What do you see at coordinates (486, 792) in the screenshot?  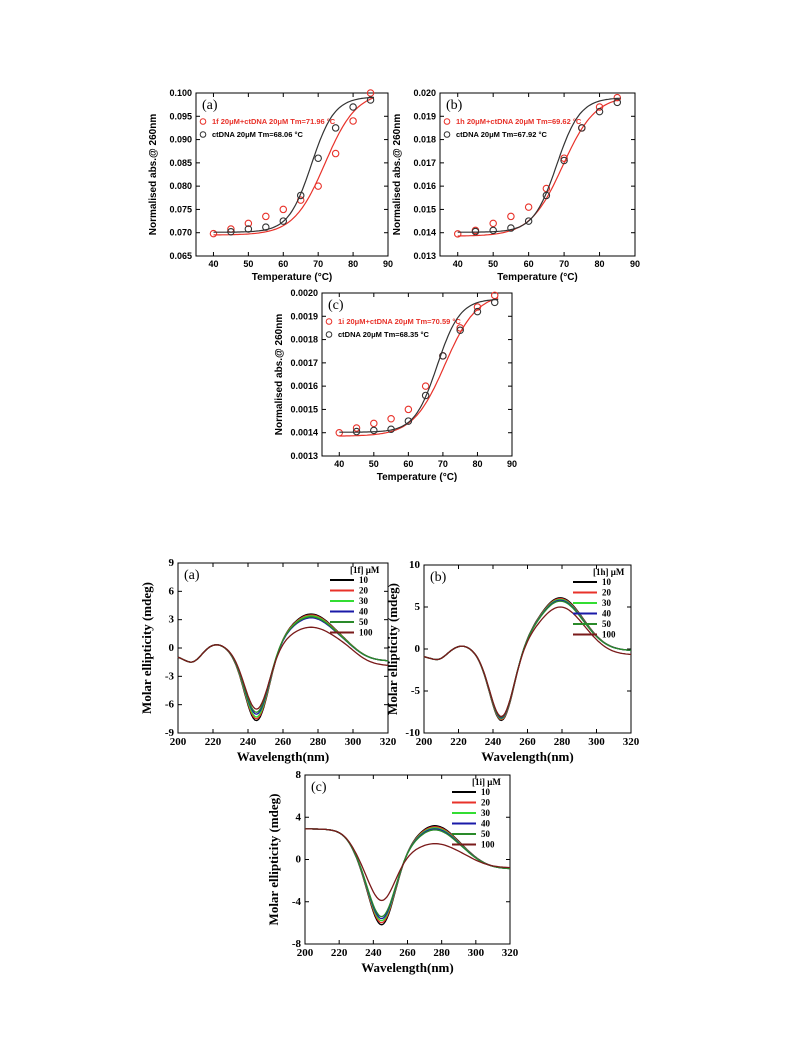 I see `legend-label: 10` at bounding box center [486, 792].